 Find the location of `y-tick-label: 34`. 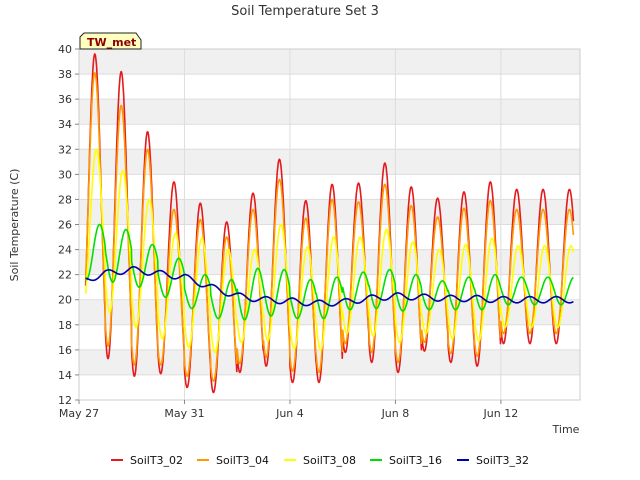

y-tick-label: 34 is located at coordinates (65, 124).